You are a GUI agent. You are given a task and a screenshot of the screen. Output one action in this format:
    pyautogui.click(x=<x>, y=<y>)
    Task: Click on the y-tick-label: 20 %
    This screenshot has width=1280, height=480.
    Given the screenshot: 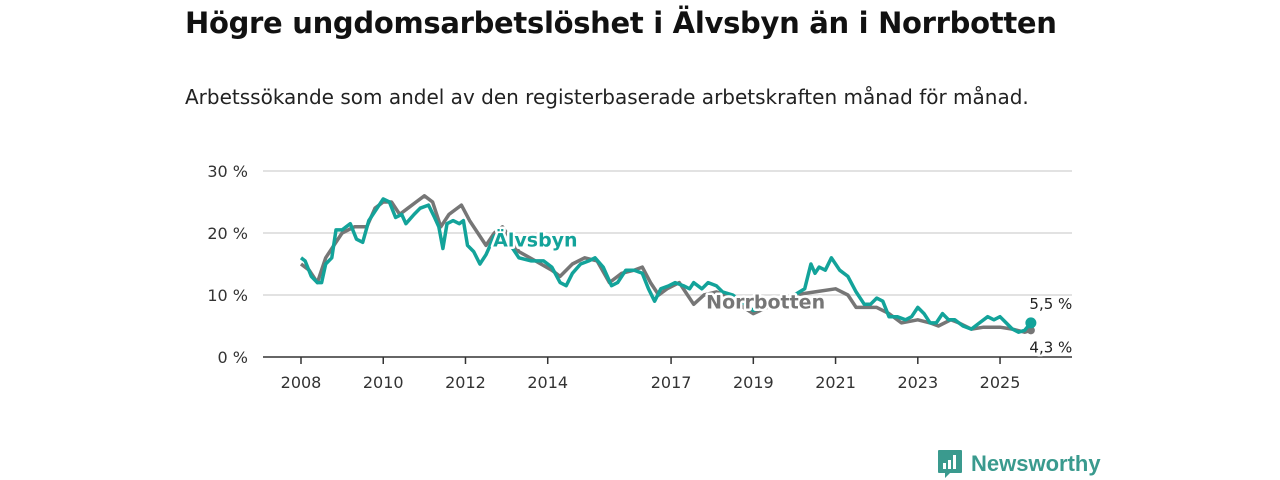 What is the action you would take?
    pyautogui.click(x=227, y=233)
    